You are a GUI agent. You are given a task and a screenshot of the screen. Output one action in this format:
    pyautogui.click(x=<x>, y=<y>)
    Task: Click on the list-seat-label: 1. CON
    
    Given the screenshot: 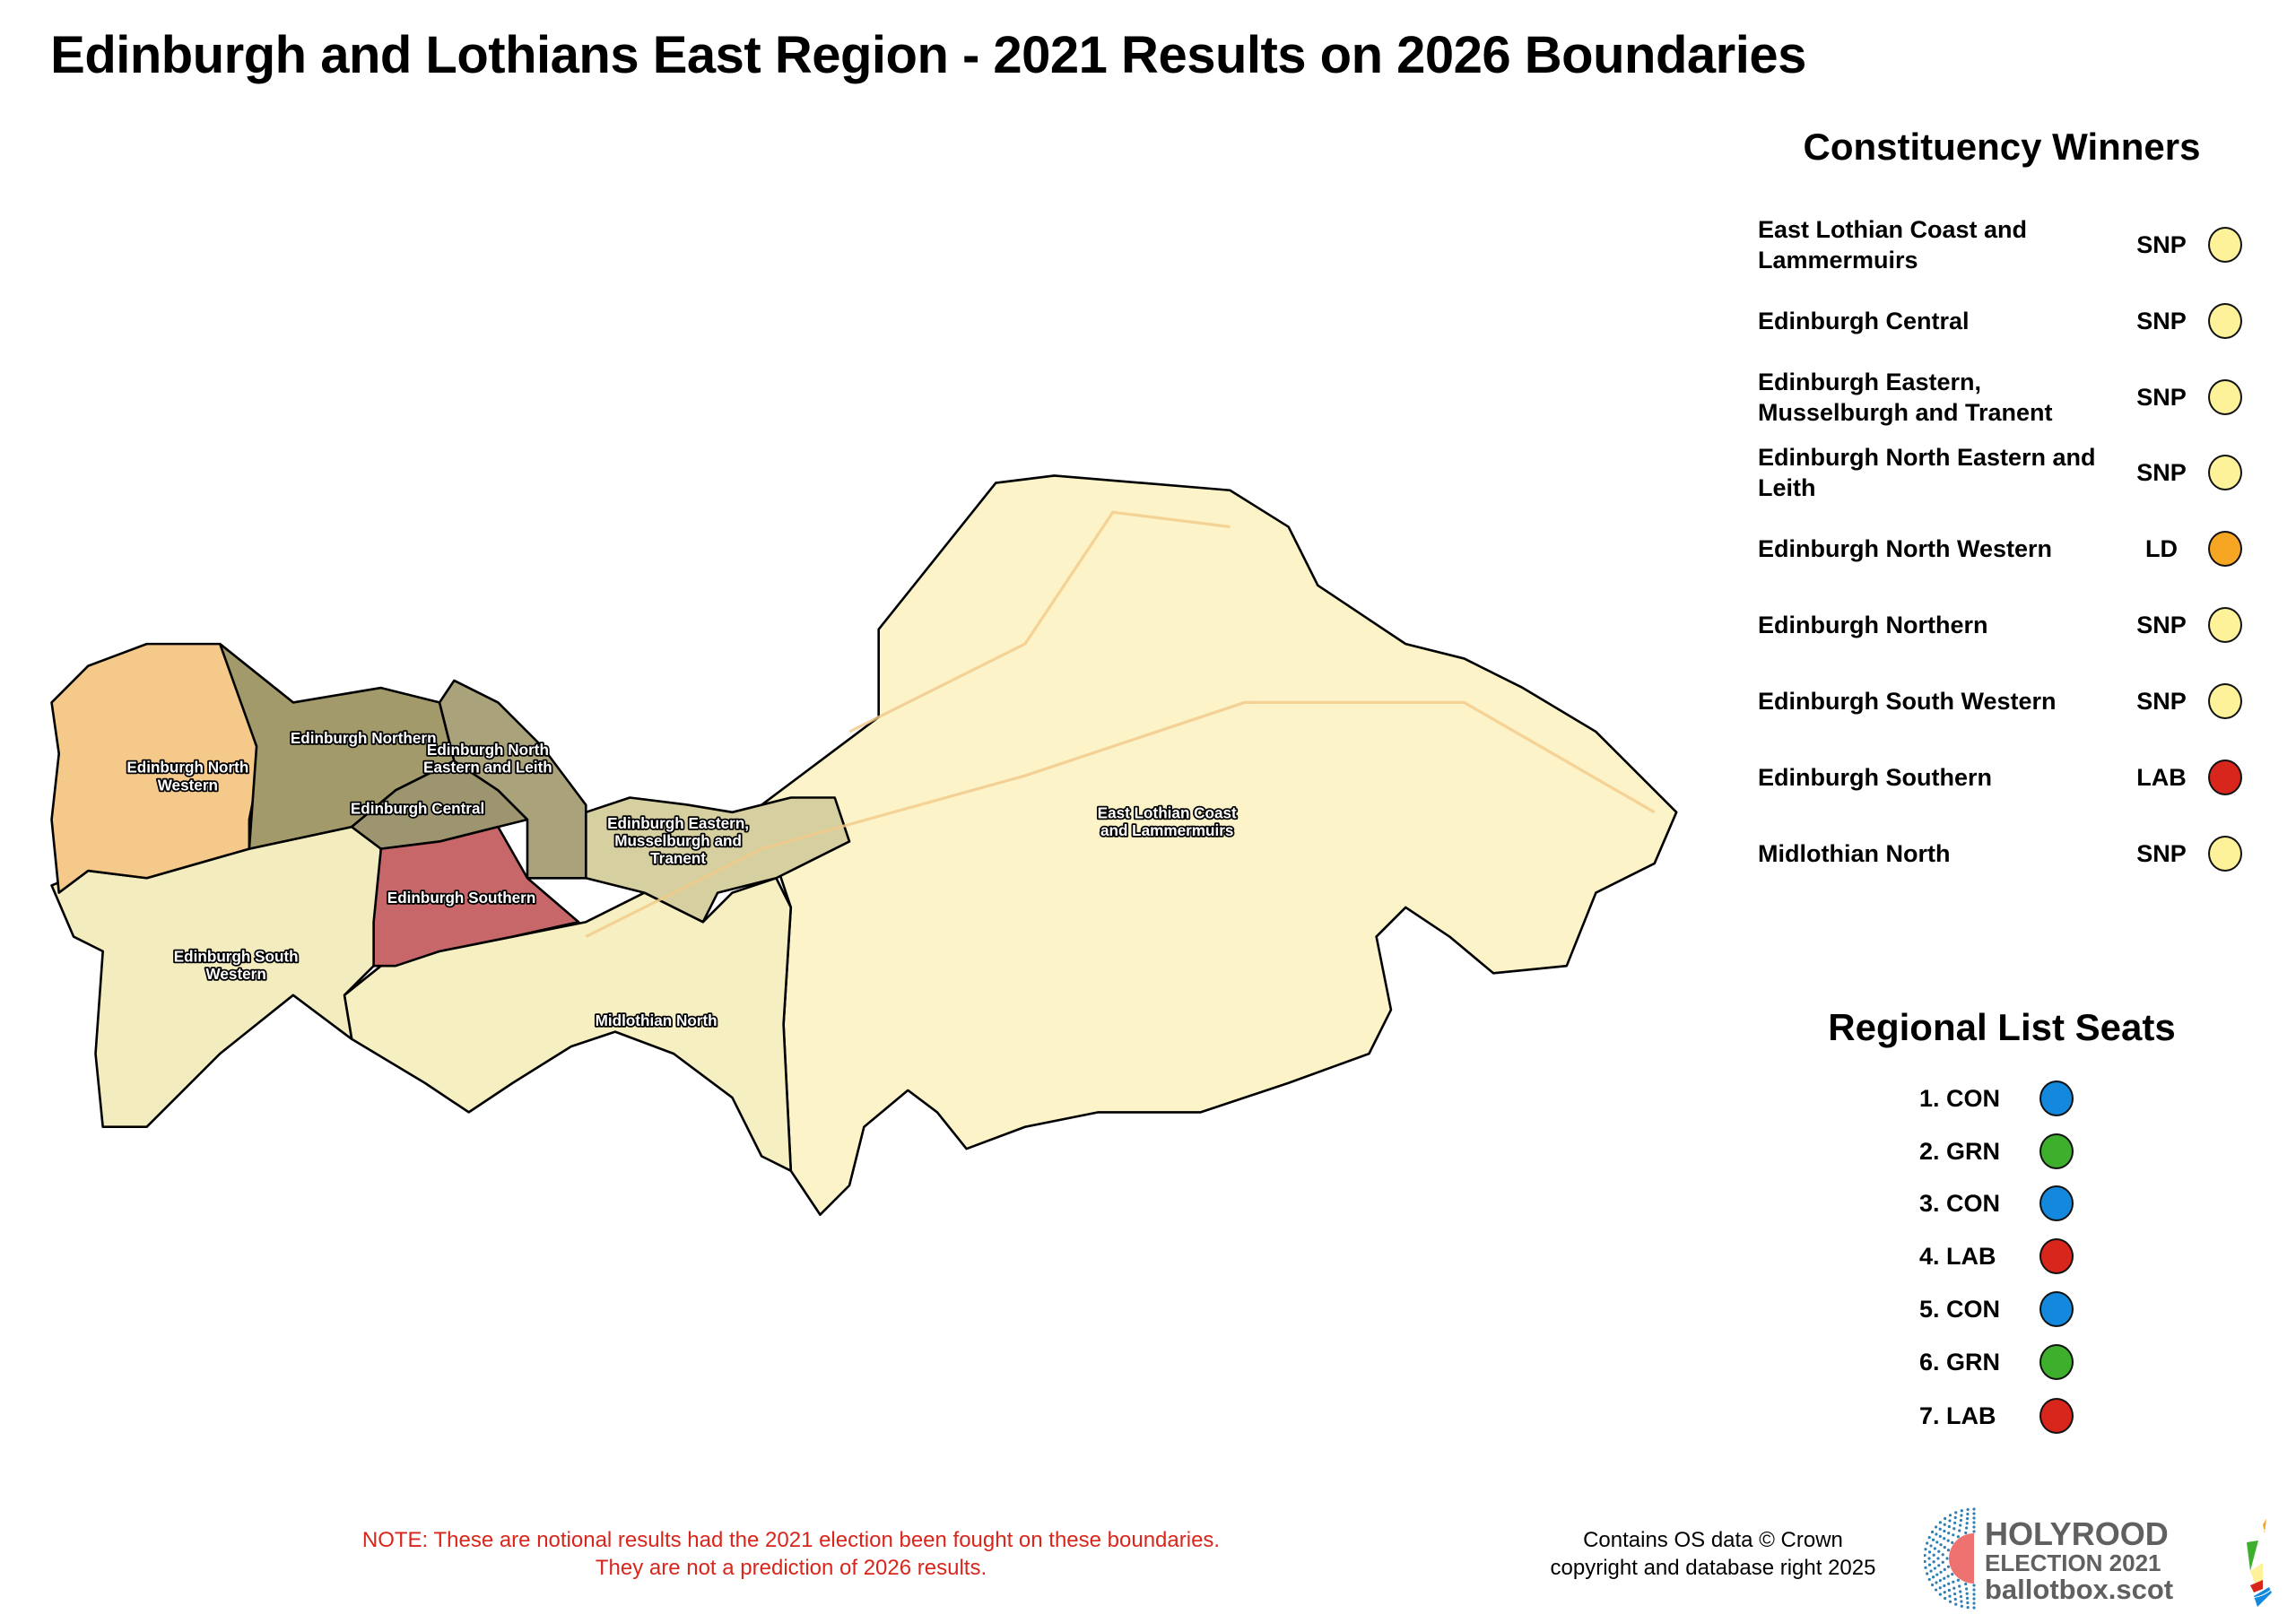 What is the action you would take?
    pyautogui.click(x=1960, y=1098)
    